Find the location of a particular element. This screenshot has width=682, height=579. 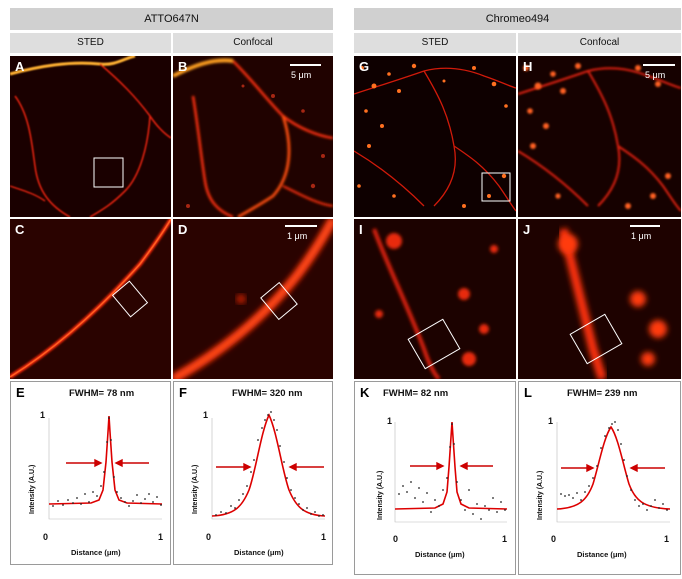

fwhm-label: FWHM= 78 nm is located at coordinates (102, 393).